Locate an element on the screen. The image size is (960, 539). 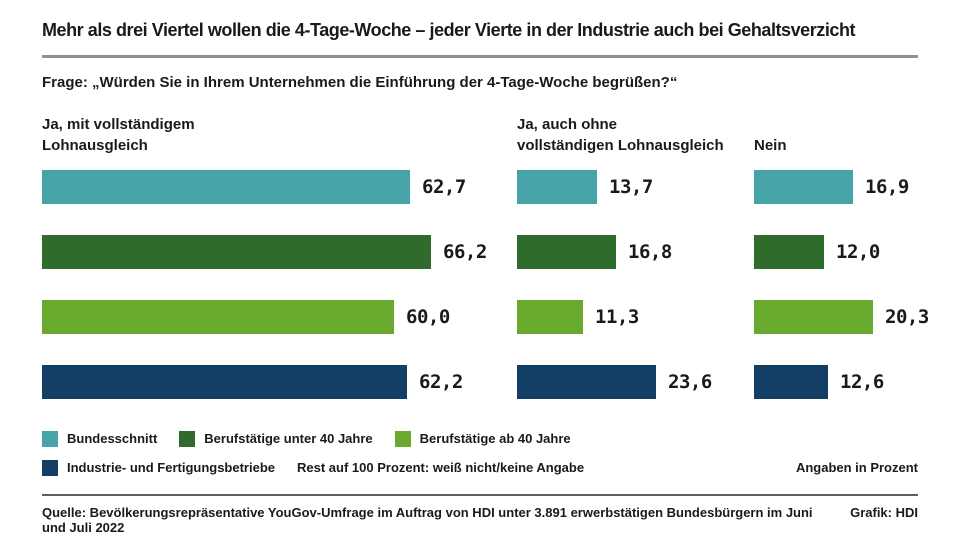
title-divider is located at coordinates (480, 56).